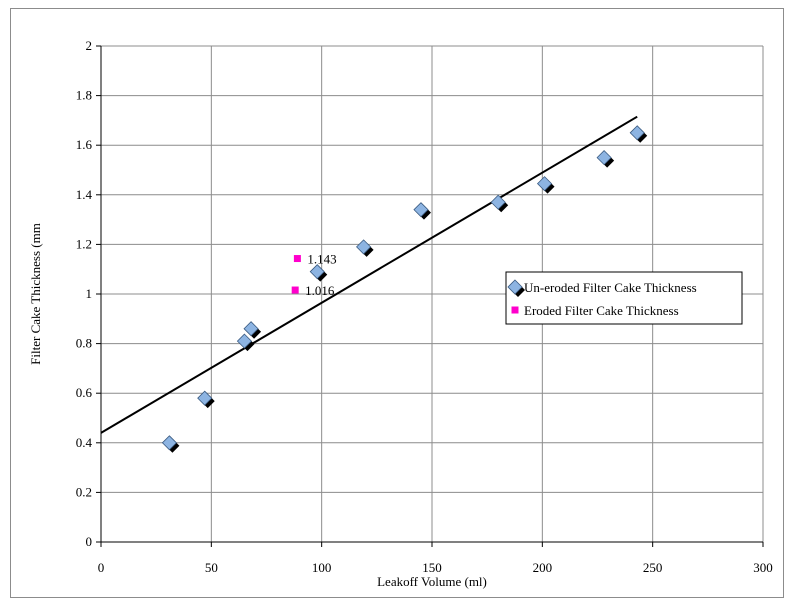 The width and height of the screenshot is (786, 598). I want to click on y-tick-label: 1.2, so click(84, 243).